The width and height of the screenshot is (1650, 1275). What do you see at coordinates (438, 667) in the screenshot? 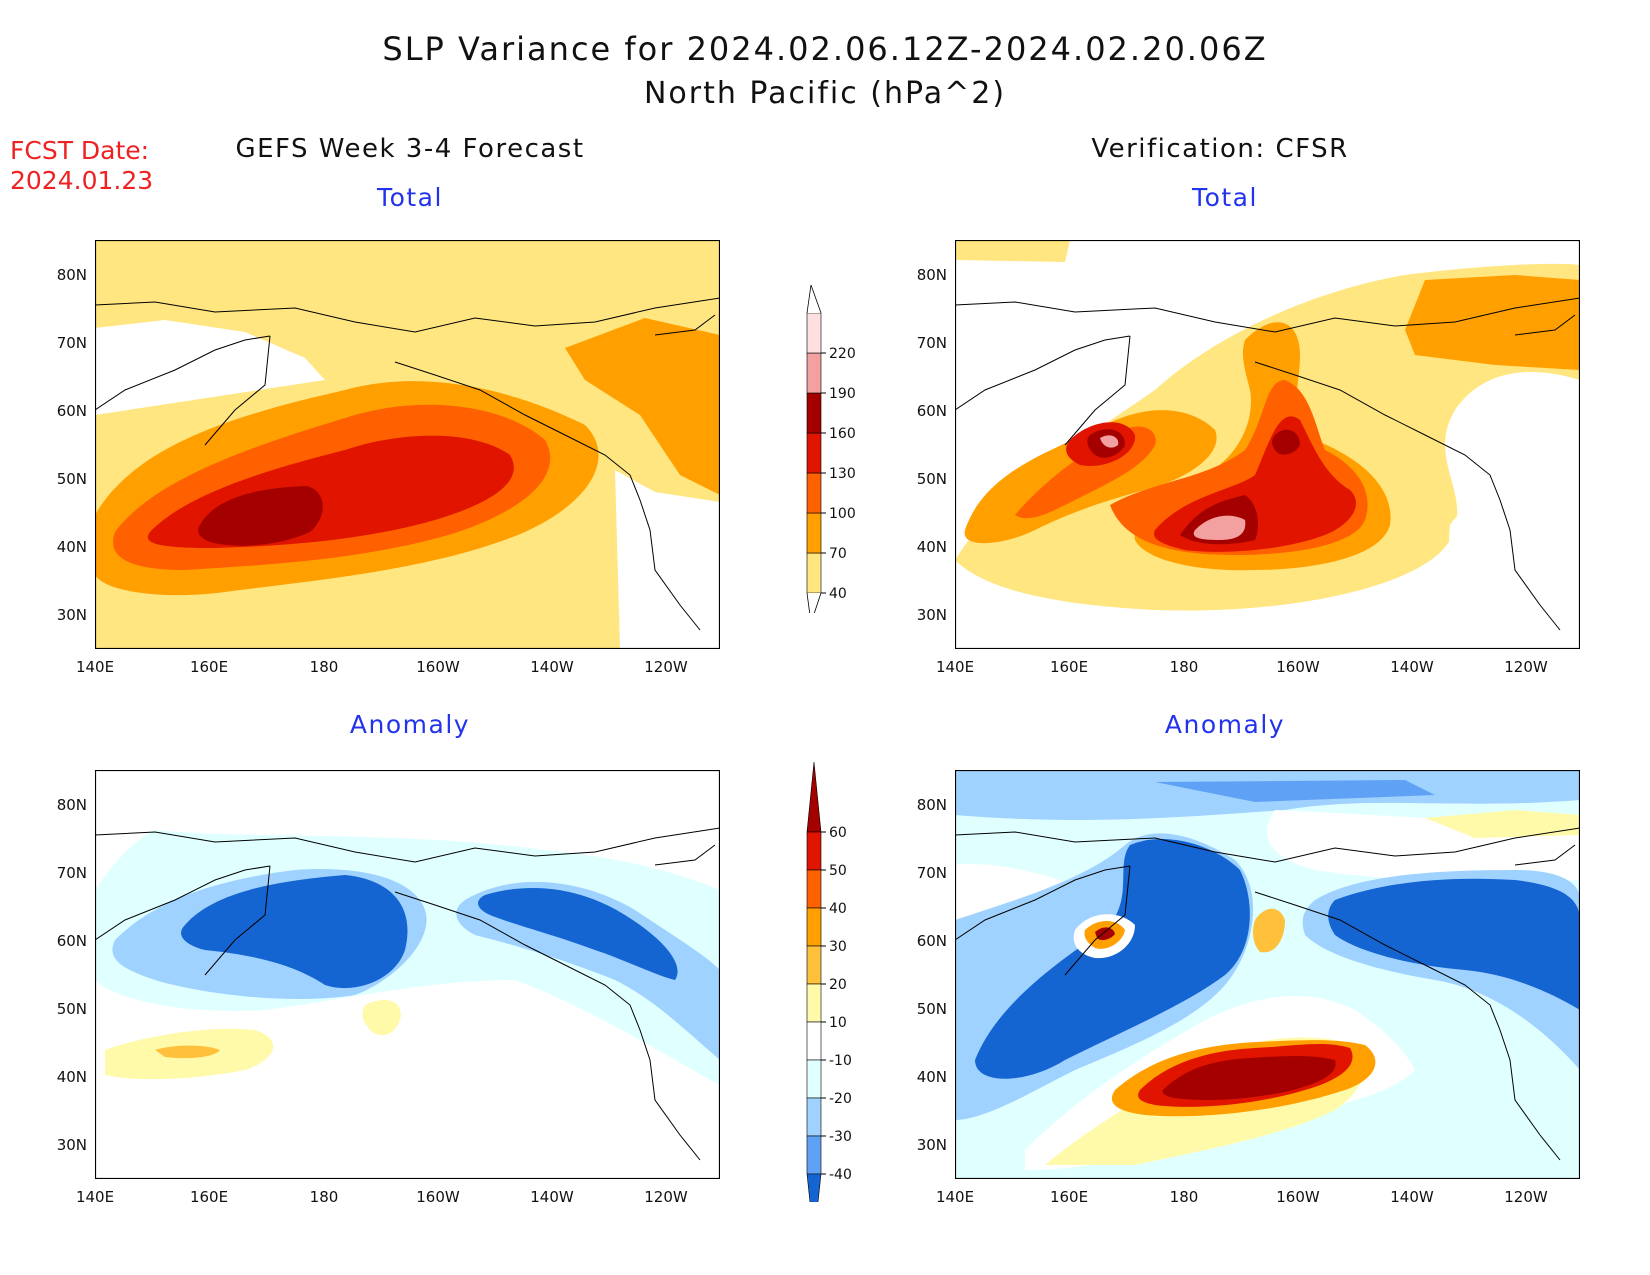
I see `lon-label-forecast-total: 160W` at bounding box center [438, 667].